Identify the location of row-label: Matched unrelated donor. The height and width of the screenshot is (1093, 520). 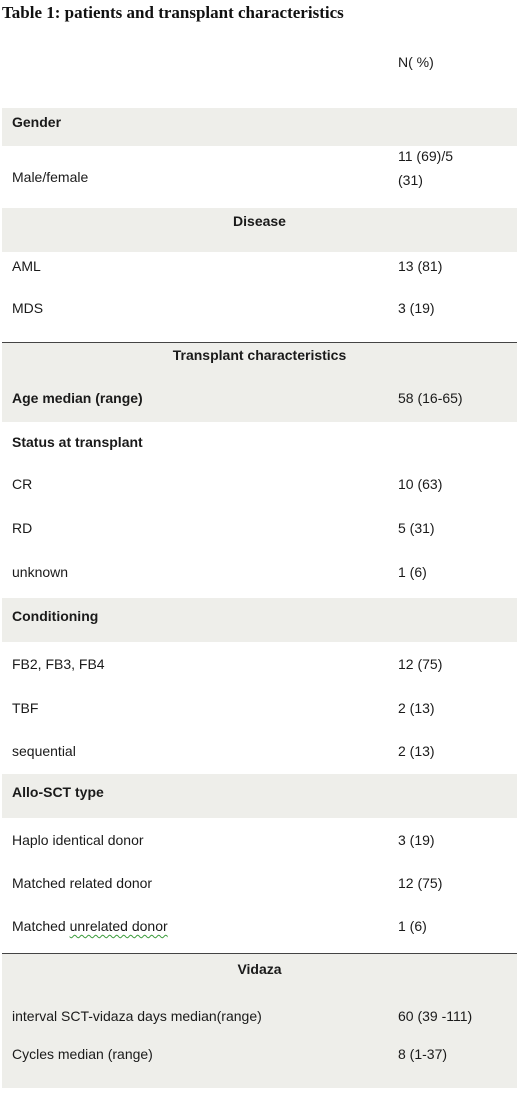
(90, 926).